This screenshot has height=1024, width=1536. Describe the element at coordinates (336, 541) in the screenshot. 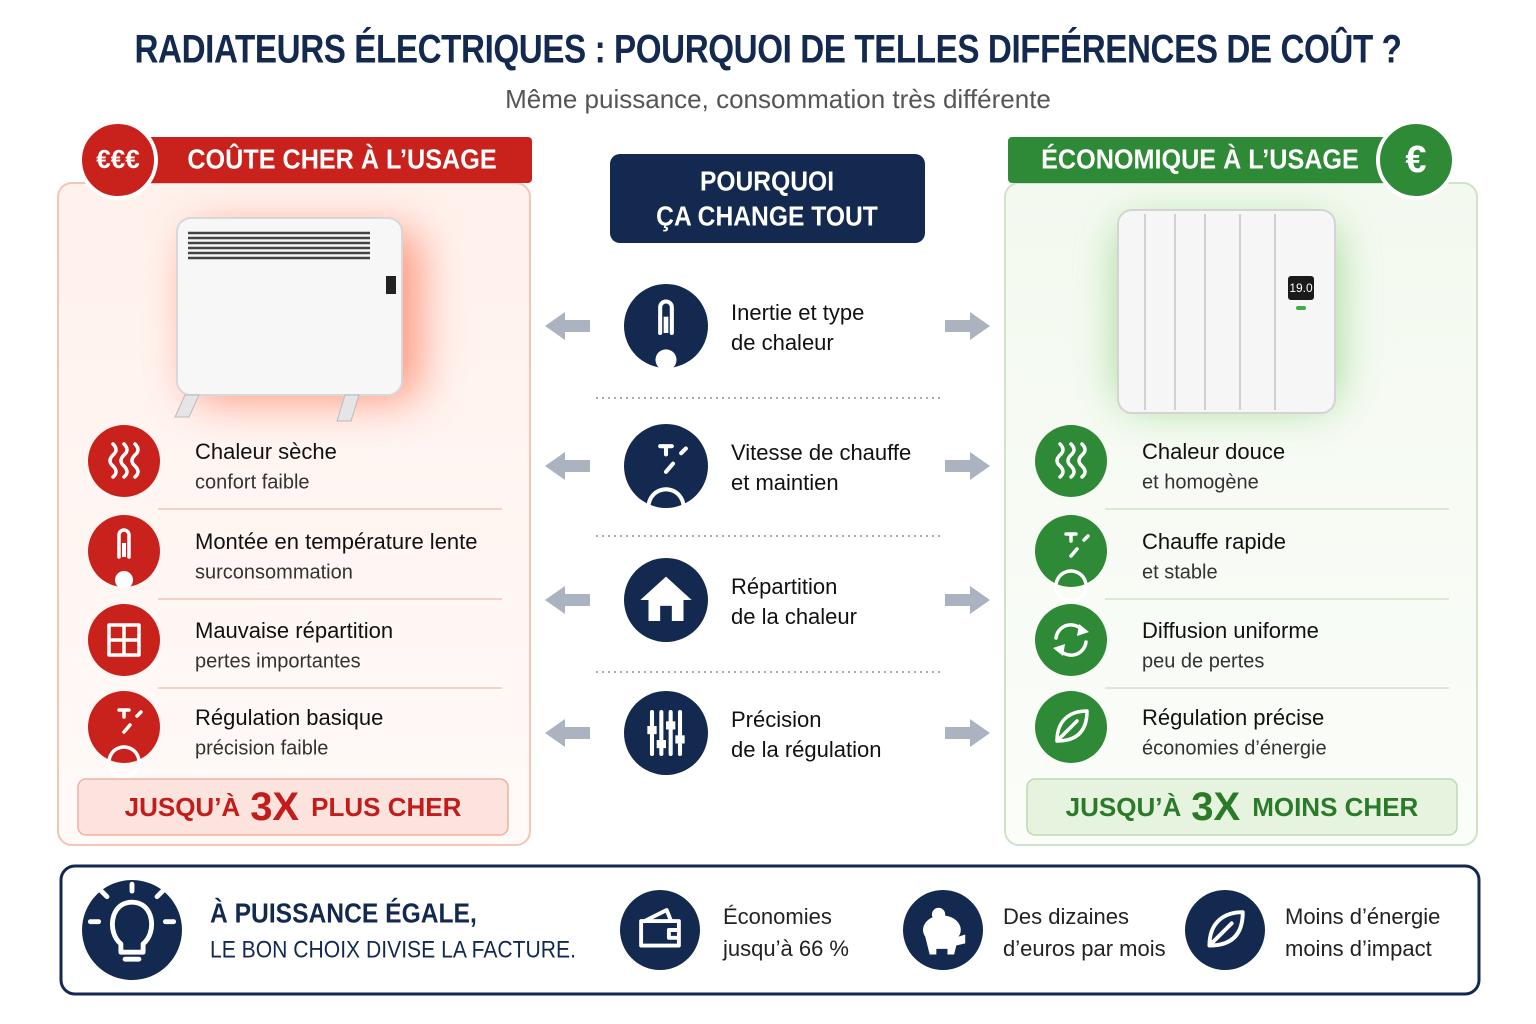

I see `item-title: Montée en température lente` at that location.